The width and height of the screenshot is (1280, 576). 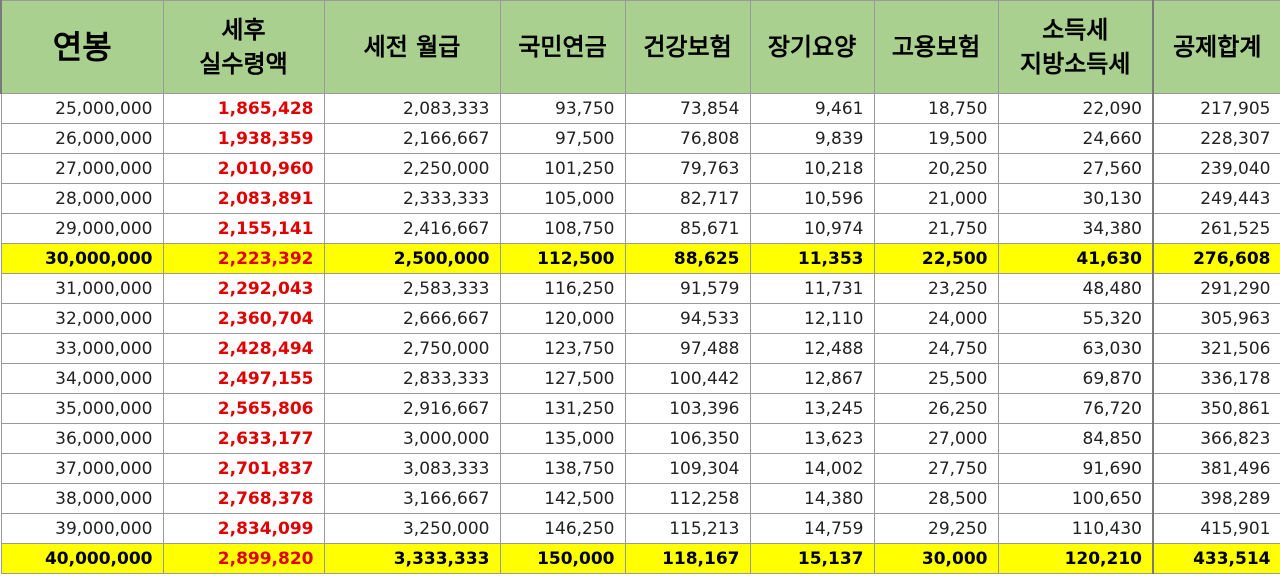 What do you see at coordinates (243, 258) in the screenshot?
I see `cell-net-pay: 2,223,392` at bounding box center [243, 258].